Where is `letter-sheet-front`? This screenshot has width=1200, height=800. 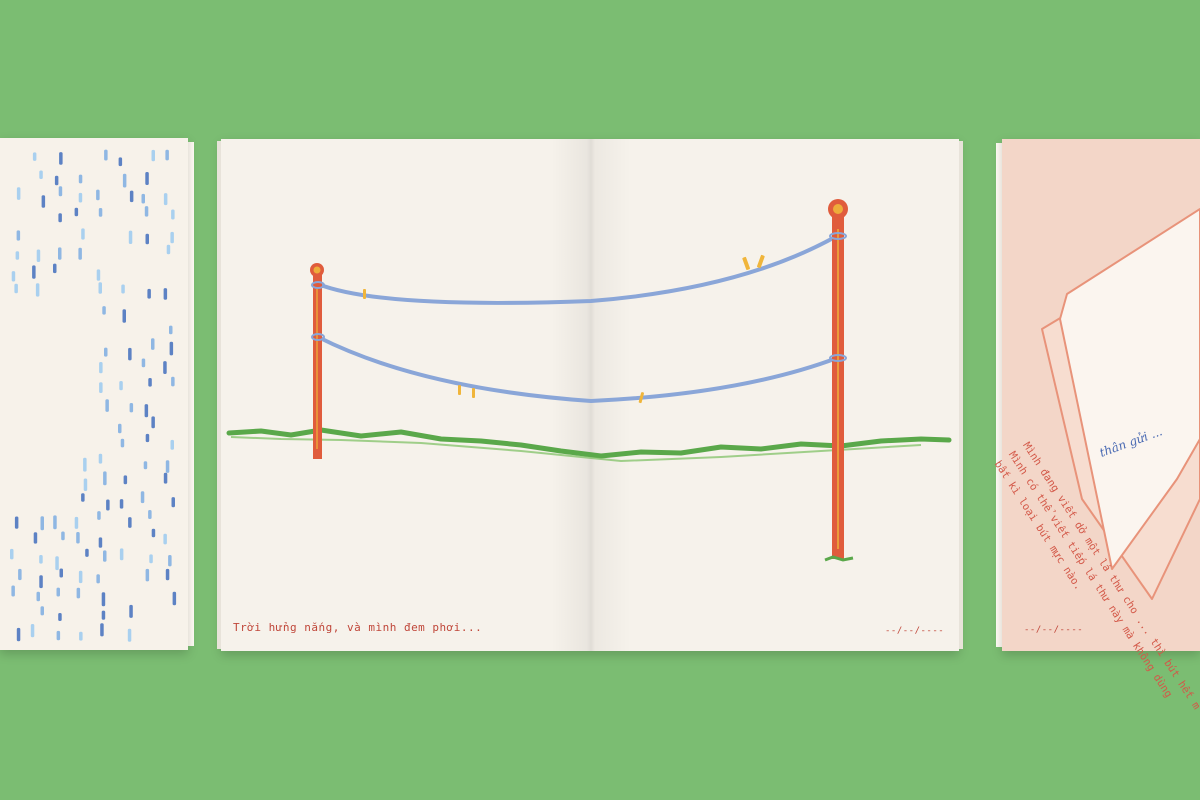 letter-sheet-front is located at coordinates (1129, 389).